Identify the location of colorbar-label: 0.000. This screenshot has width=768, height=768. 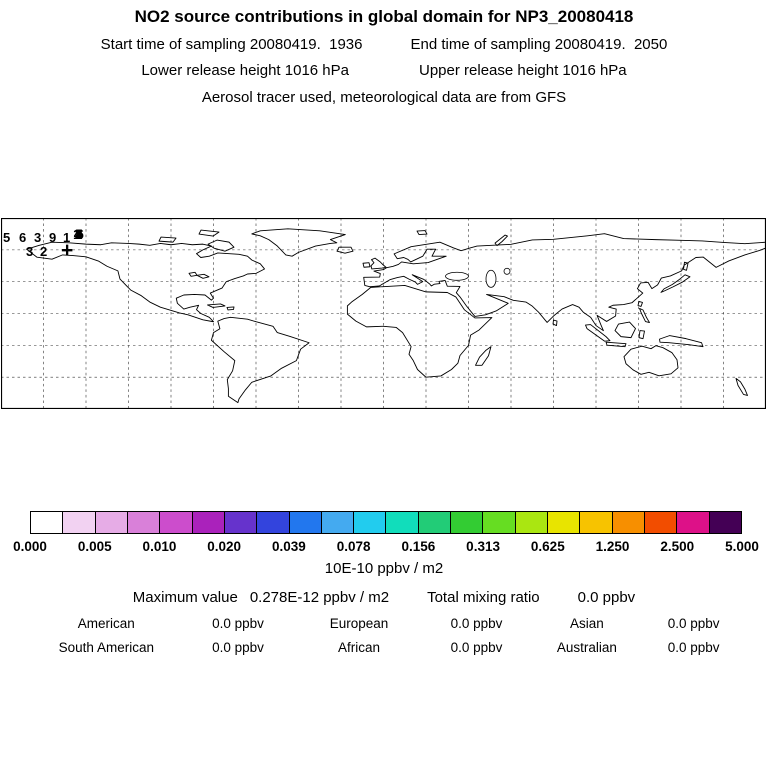
(30, 546).